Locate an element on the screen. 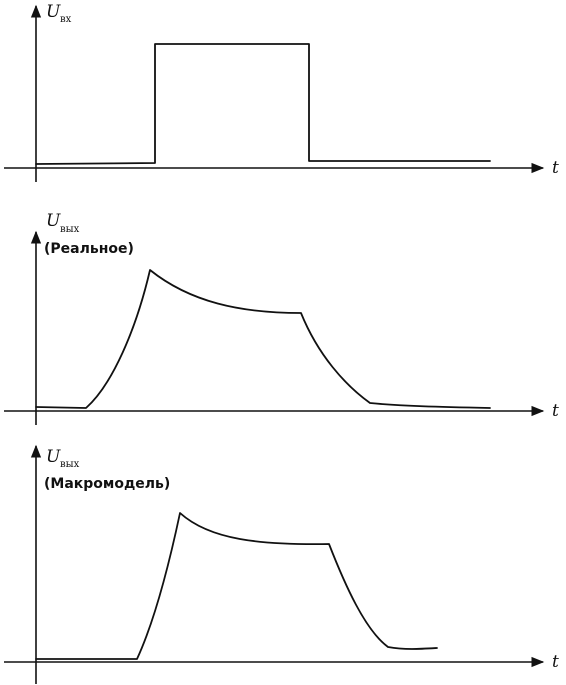  panel-caption: (Макромодель) is located at coordinates (107, 484).